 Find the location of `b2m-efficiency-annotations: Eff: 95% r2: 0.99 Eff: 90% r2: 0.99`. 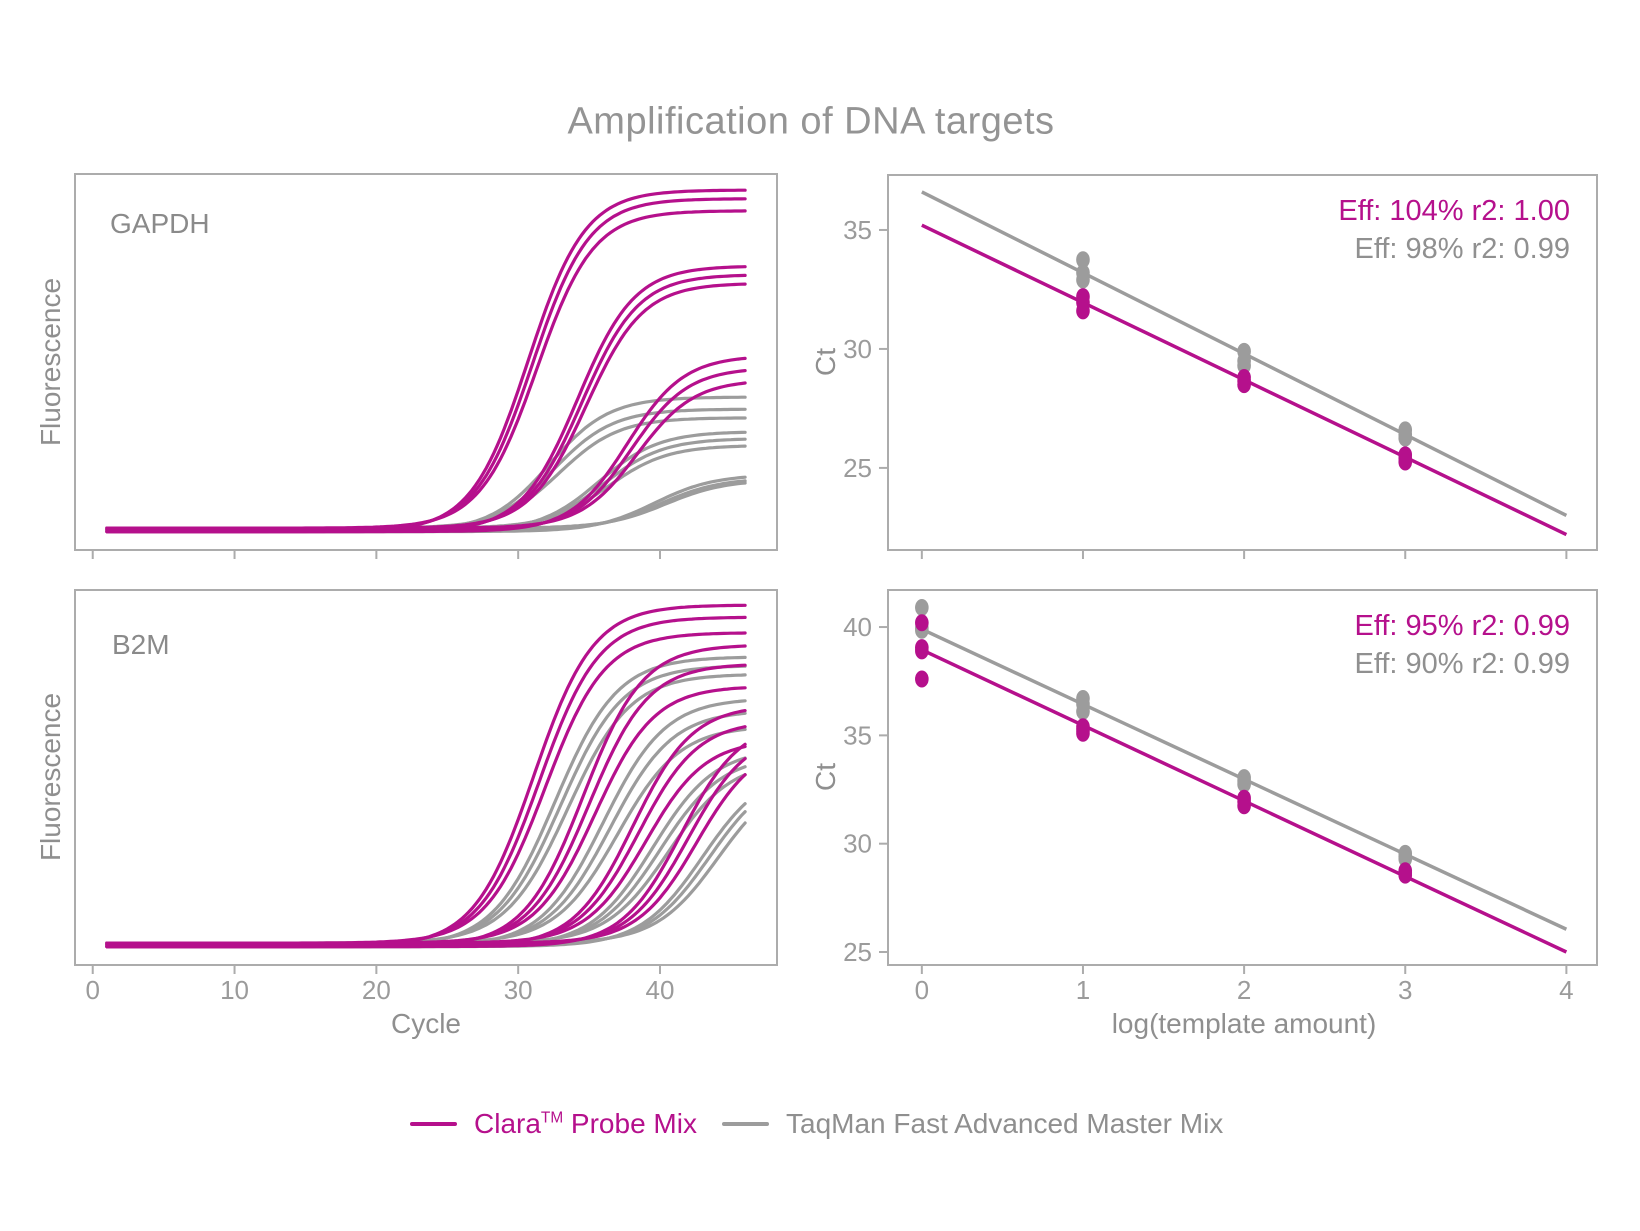

b2m-efficiency-annotations: Eff: 95% r2: 0.99 Eff: 90% r2: 0.99 is located at coordinates (1463, 645).